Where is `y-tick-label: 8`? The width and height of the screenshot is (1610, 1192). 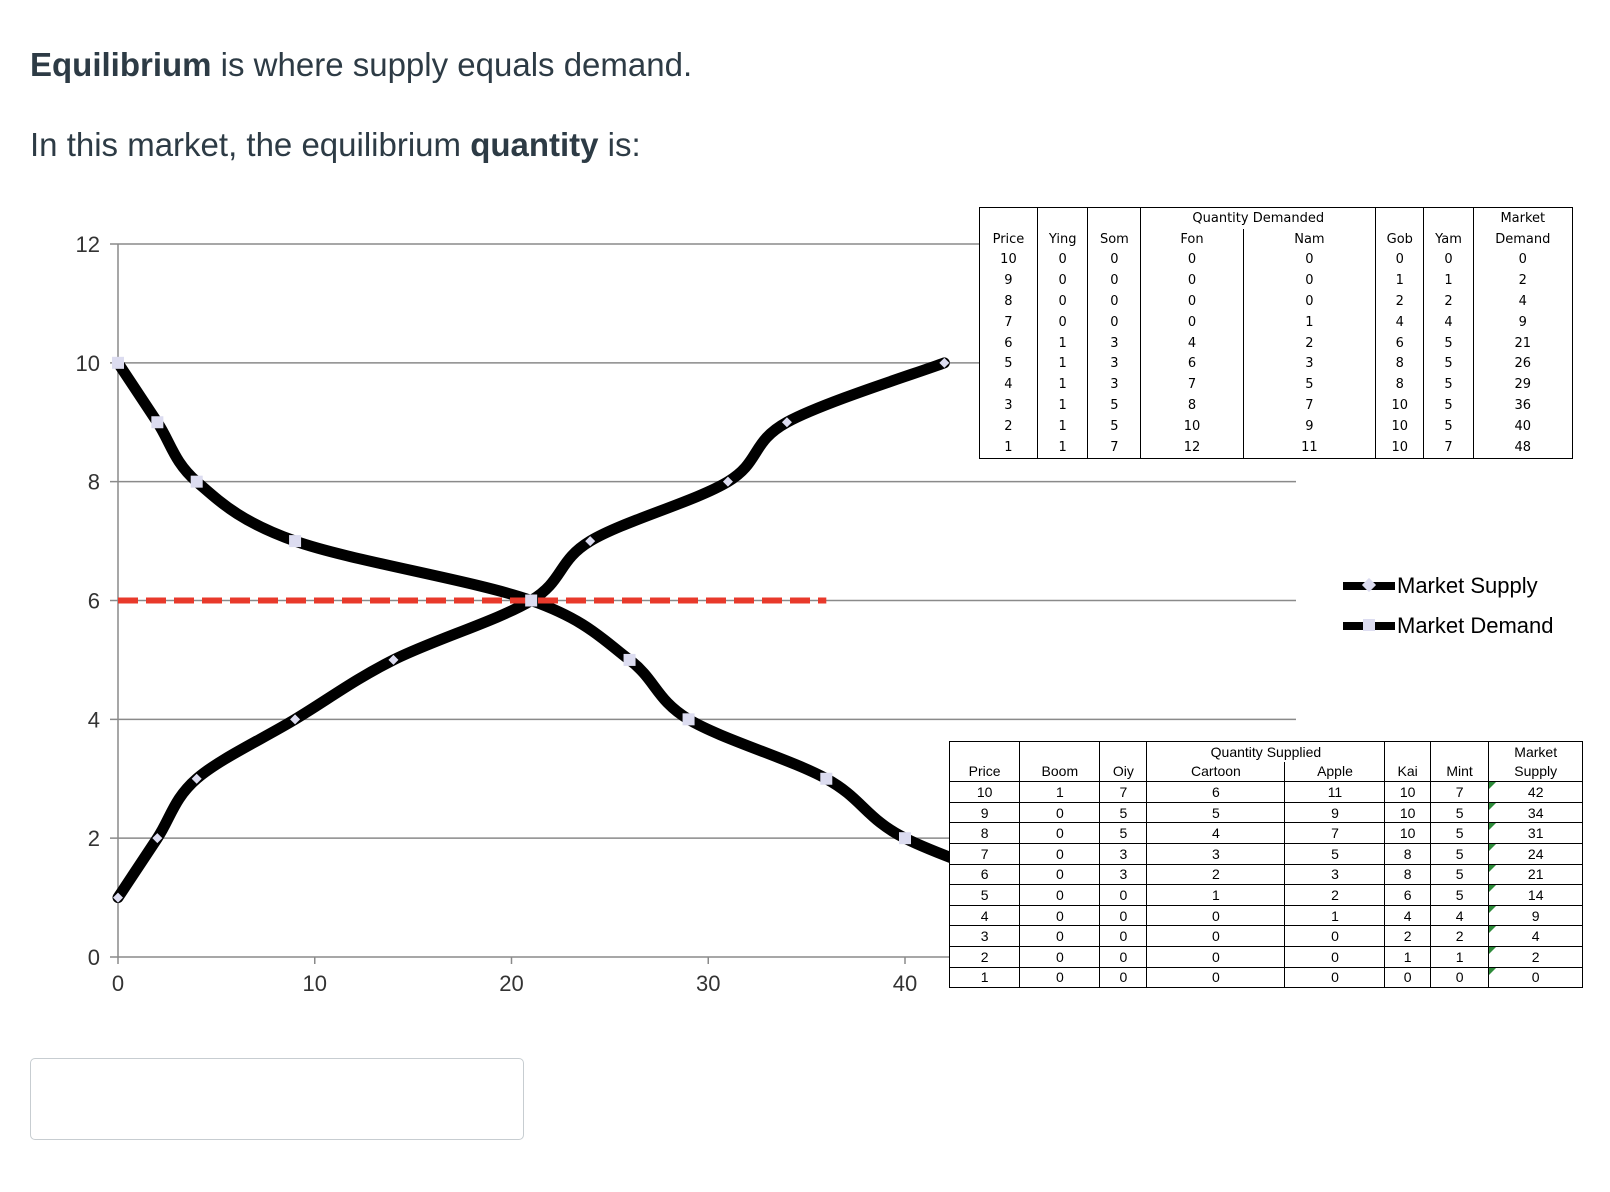
y-tick-label: 8 is located at coordinates (94, 482).